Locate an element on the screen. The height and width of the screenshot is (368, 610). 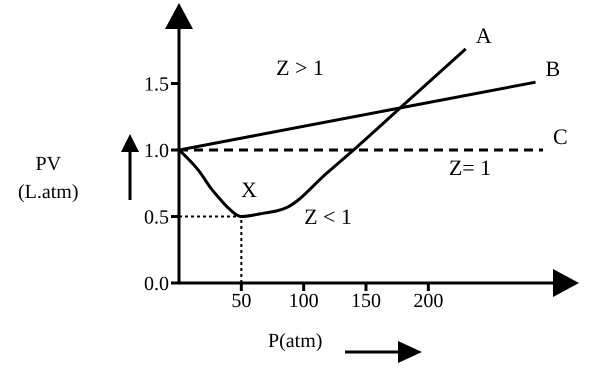
series-label: A is located at coordinates (484, 35).